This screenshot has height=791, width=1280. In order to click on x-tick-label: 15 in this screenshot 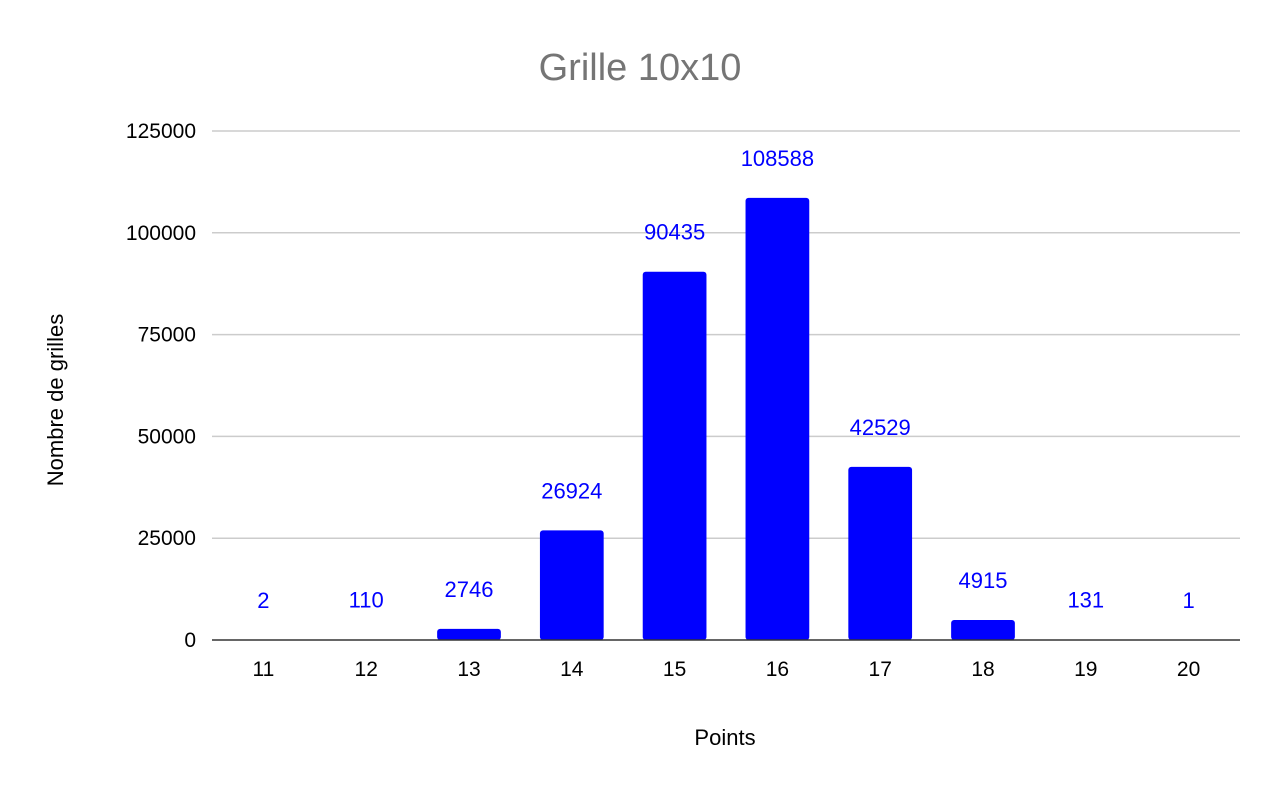, I will do `click(674, 669)`.